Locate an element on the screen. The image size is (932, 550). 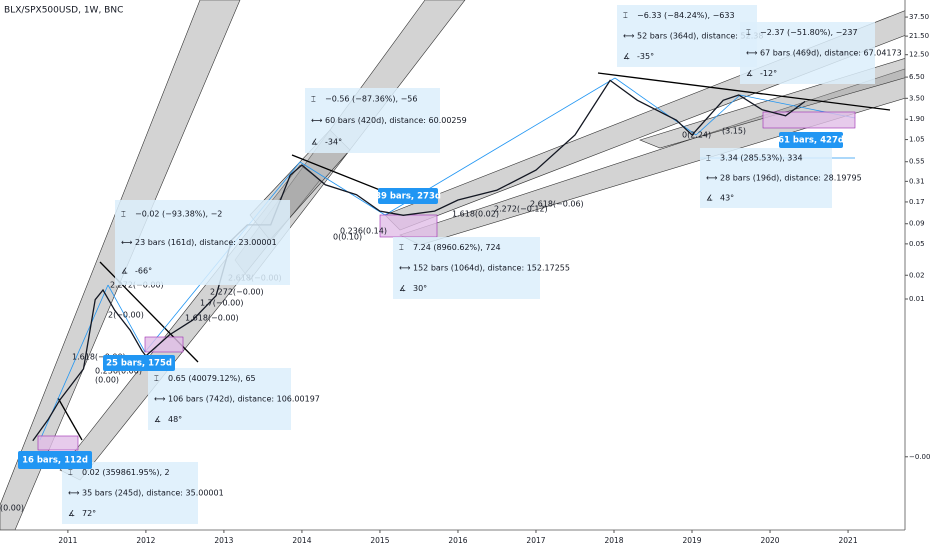
measure-text: 67 bars (469d), distance: 67.04173 is located at coordinates (831, 53).